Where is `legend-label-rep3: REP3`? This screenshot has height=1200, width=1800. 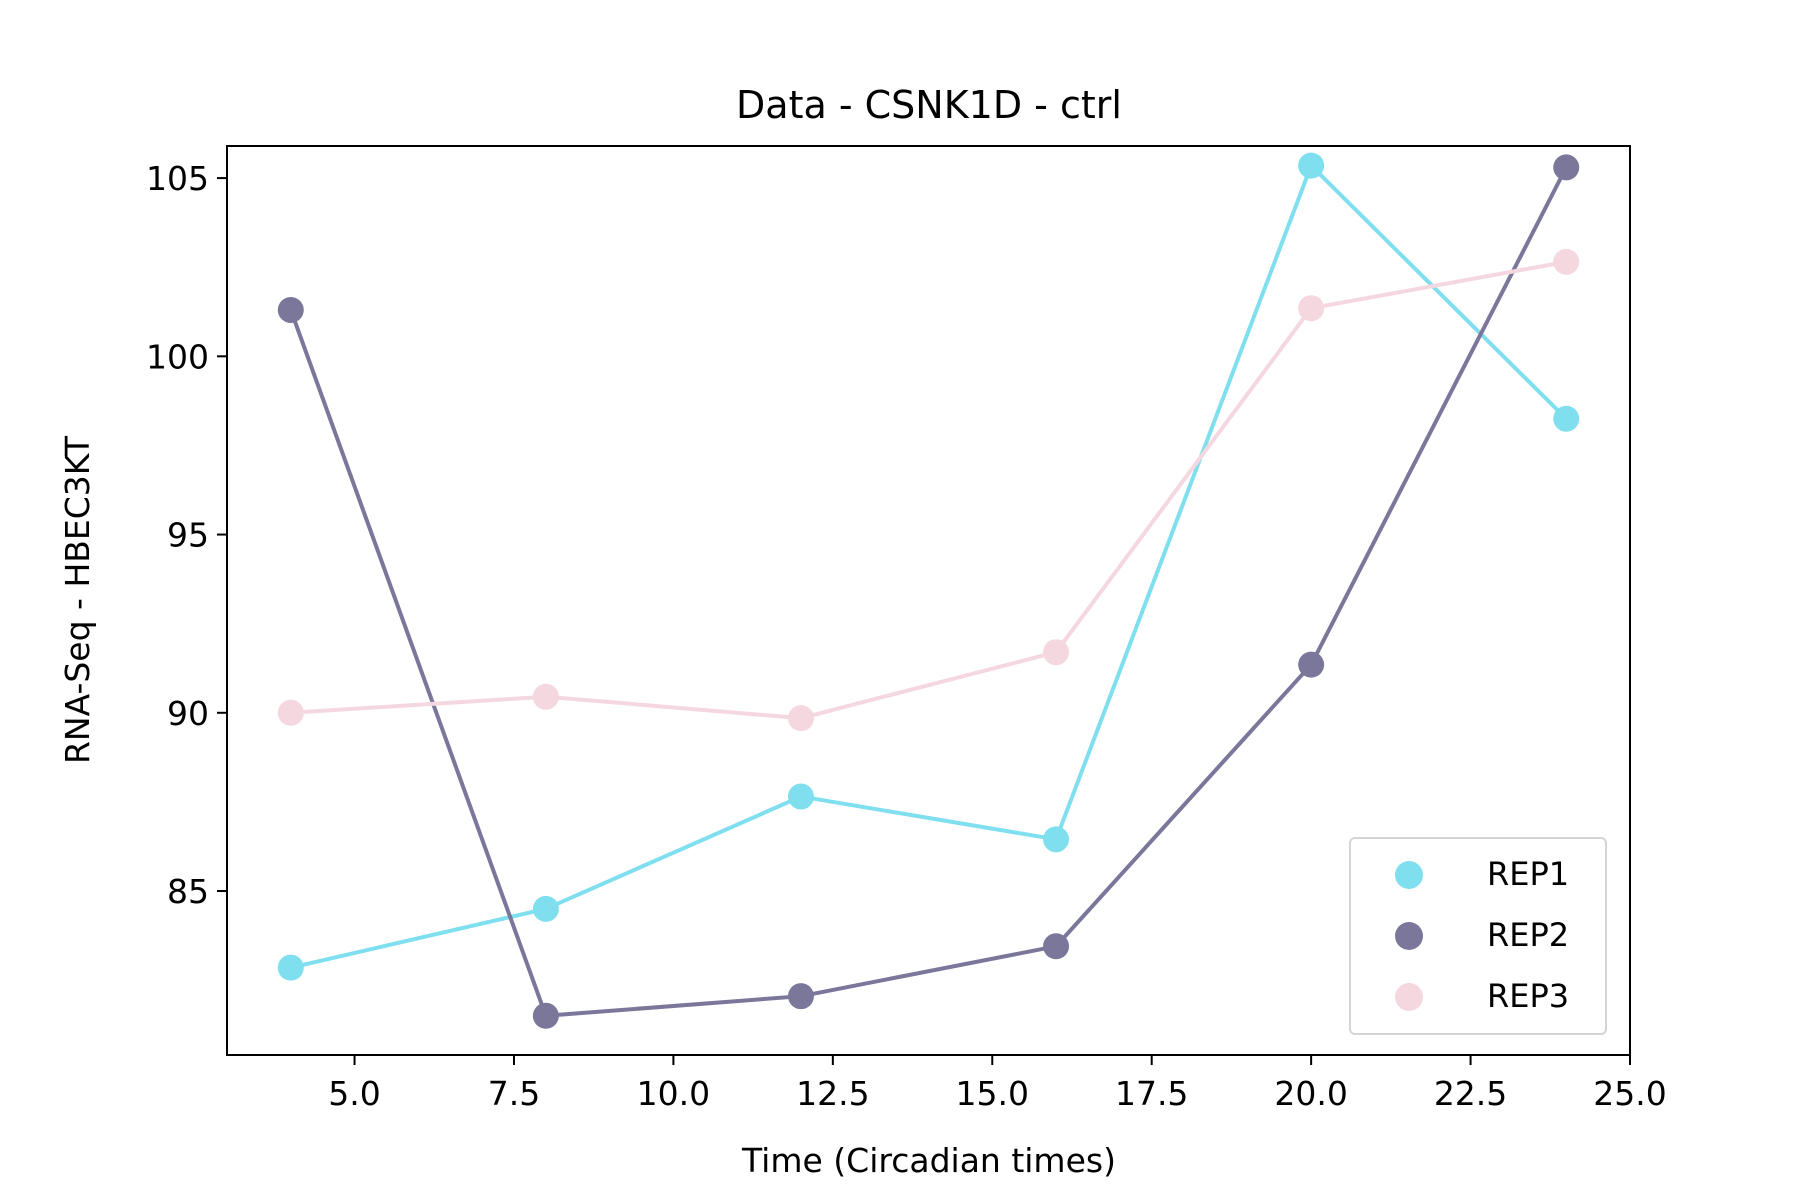
legend-label-rep3: REP3 is located at coordinates (1528, 996).